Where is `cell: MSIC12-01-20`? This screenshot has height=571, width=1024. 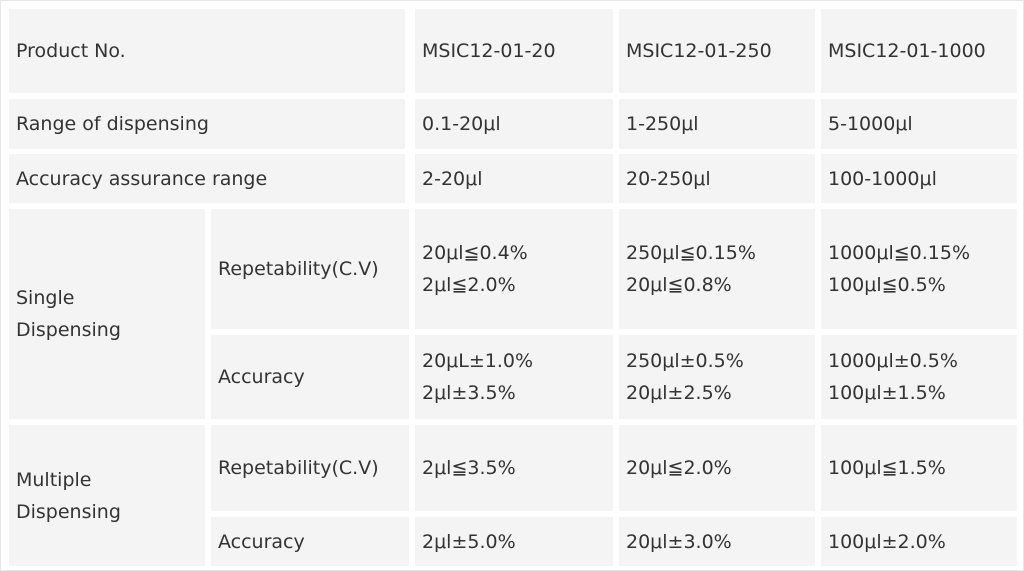 cell: MSIC12-01-20 is located at coordinates (514, 51).